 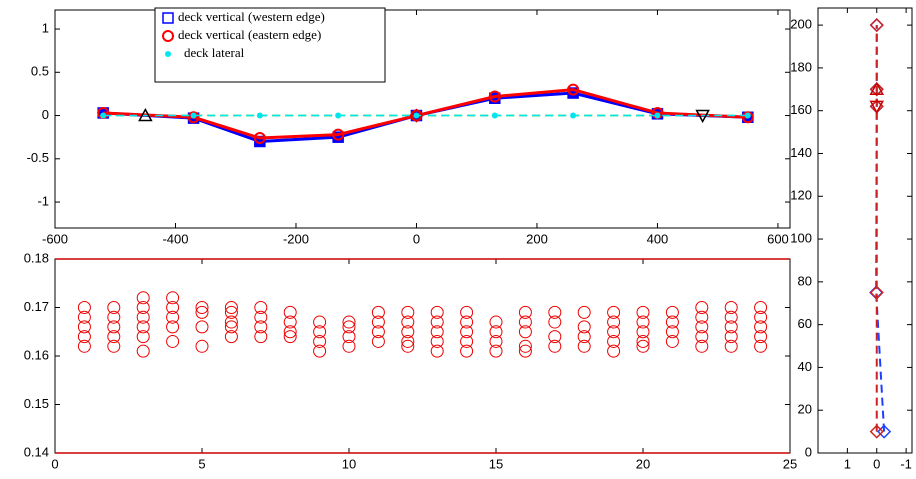 I want to click on y-tick-label: 180, so click(x=801, y=66).